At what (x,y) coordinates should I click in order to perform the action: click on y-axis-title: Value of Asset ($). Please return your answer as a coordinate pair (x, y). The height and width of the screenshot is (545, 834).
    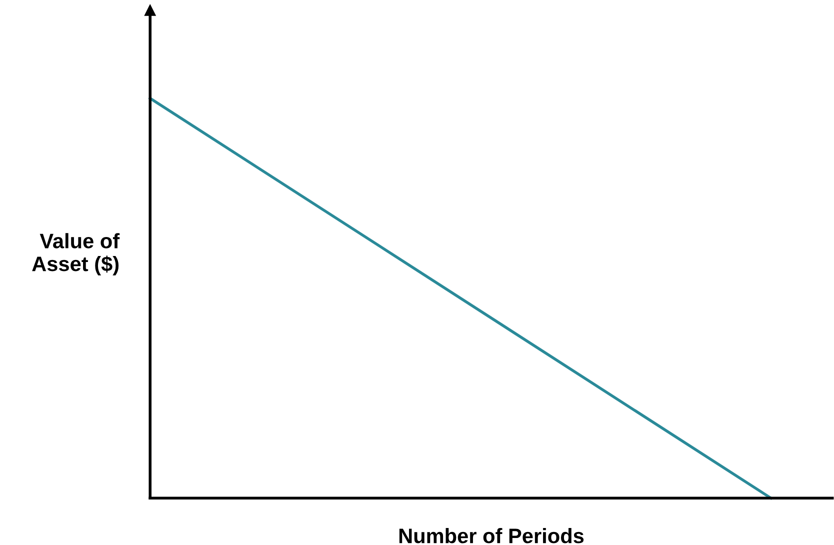
    Looking at the image, I should click on (76, 254).